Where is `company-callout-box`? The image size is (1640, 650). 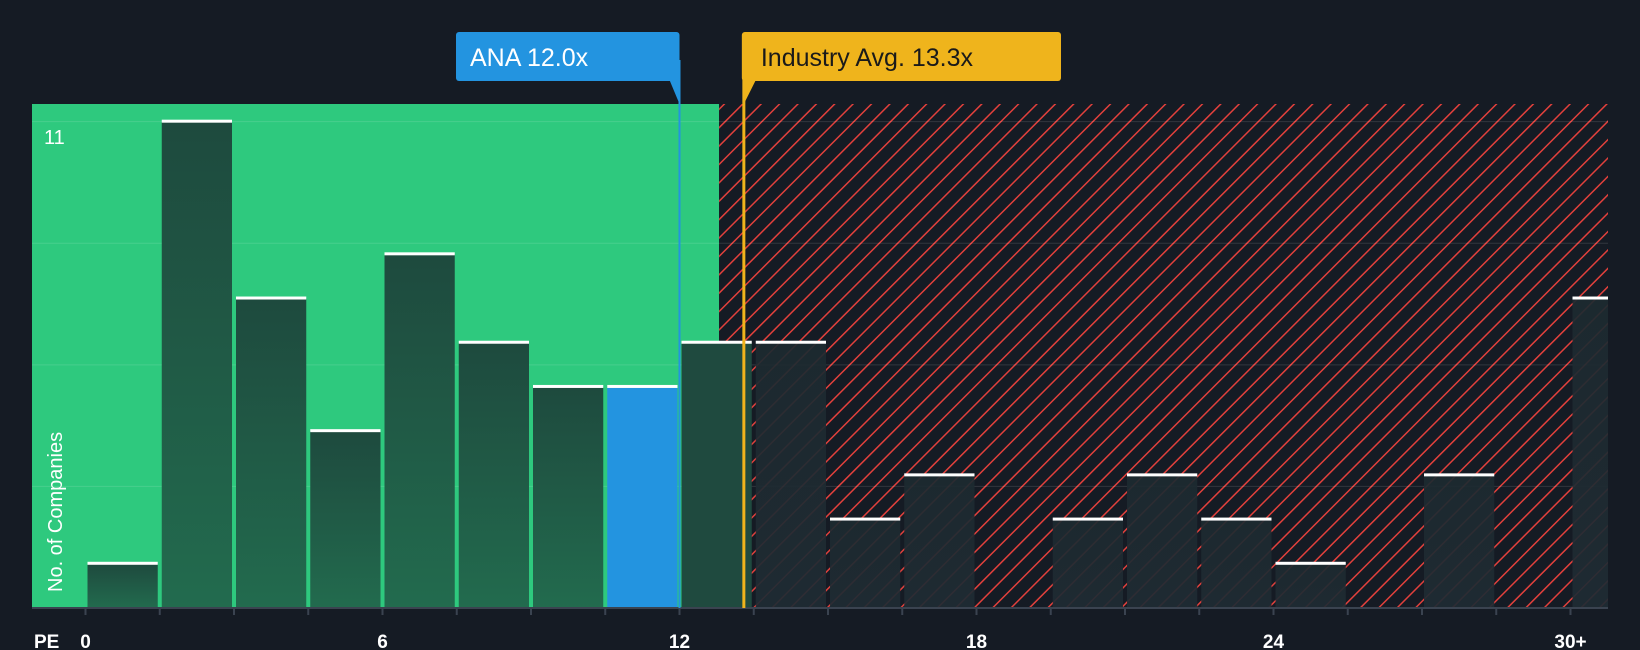 company-callout-box is located at coordinates (568, 56).